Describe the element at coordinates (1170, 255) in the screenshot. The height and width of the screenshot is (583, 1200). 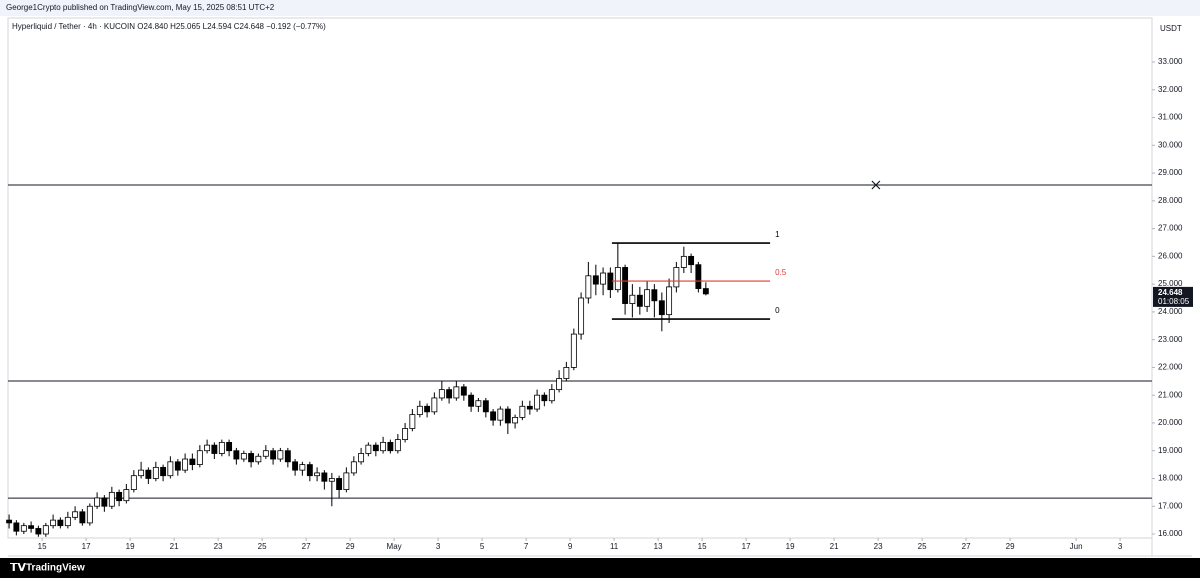
I see `y-tick-label: 26.000` at that location.